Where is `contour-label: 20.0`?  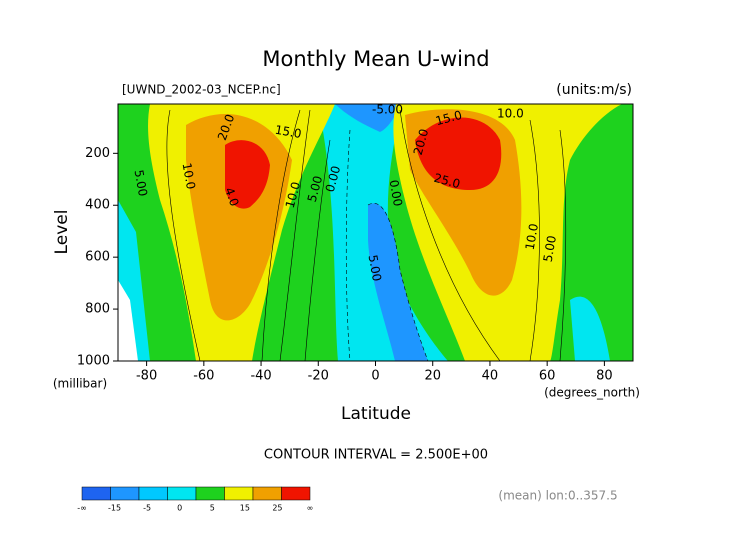
contour-label: 20.0 is located at coordinates (421, 141).